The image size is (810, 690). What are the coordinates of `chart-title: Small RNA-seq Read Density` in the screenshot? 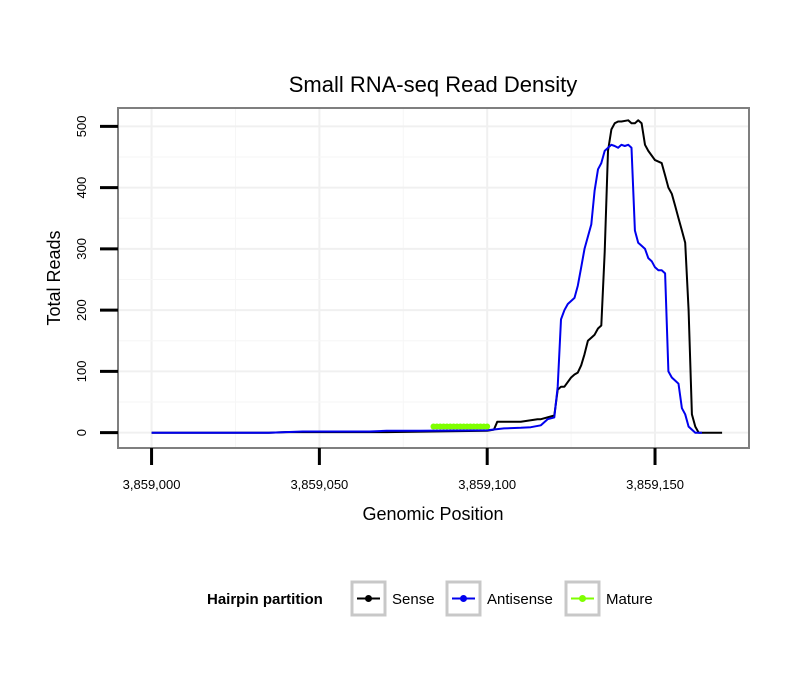 It's located at (433, 84).